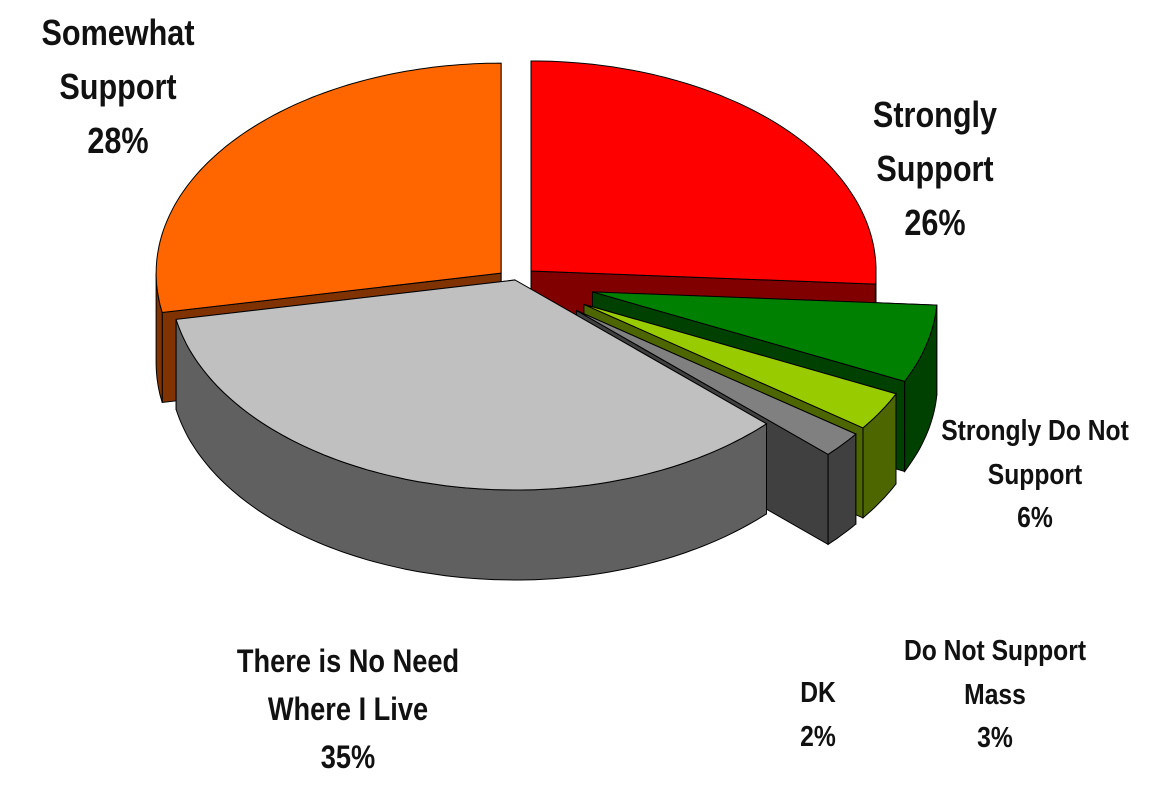 This screenshot has width=1159, height=792. What do you see at coordinates (118, 59) in the screenshot?
I see `category-label: Somewhat Support` at bounding box center [118, 59].